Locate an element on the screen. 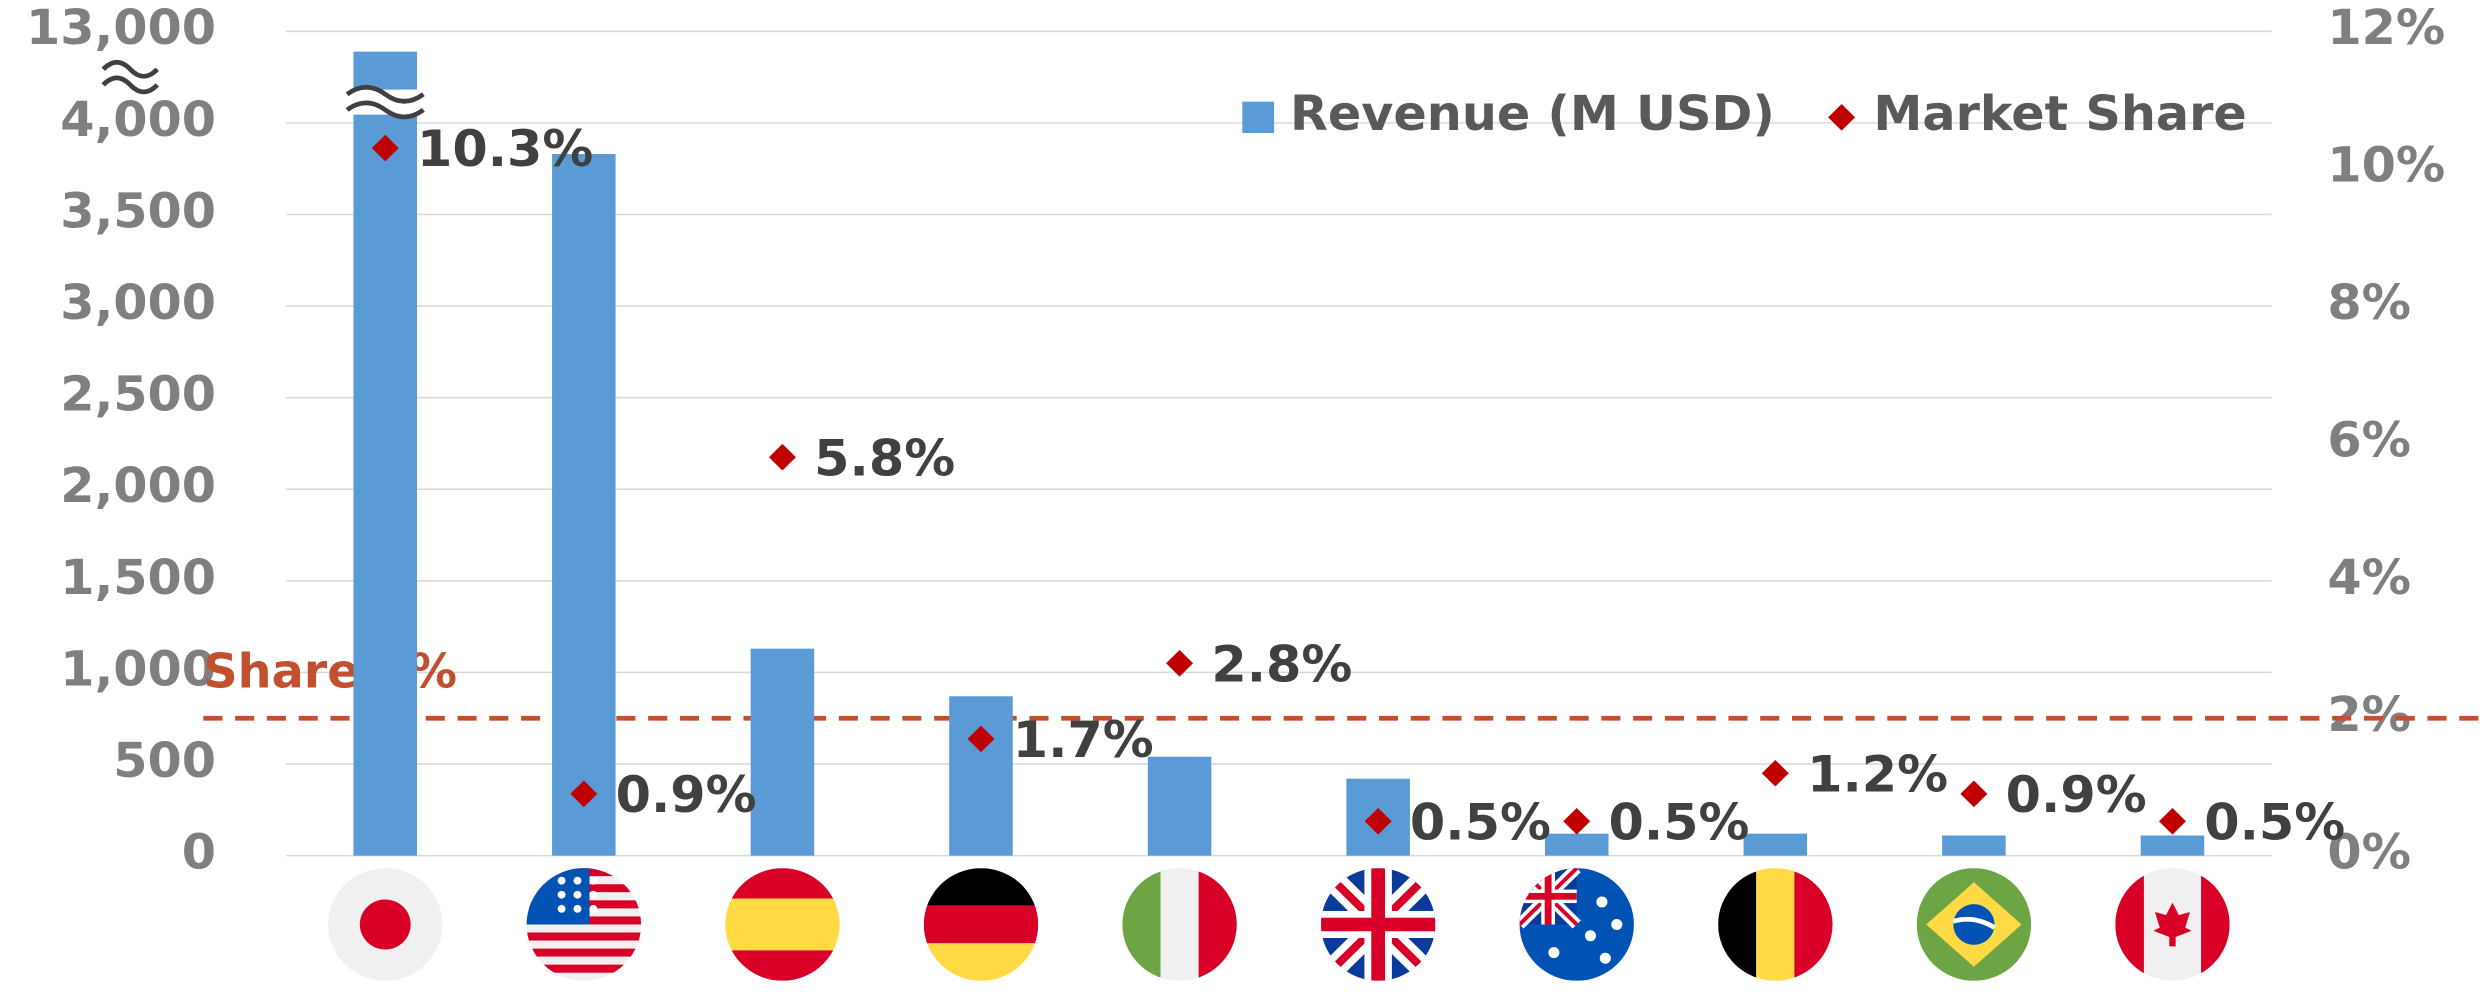 The height and width of the screenshot is (1002, 2491). data-label: 1.2% is located at coordinates (1877, 774).